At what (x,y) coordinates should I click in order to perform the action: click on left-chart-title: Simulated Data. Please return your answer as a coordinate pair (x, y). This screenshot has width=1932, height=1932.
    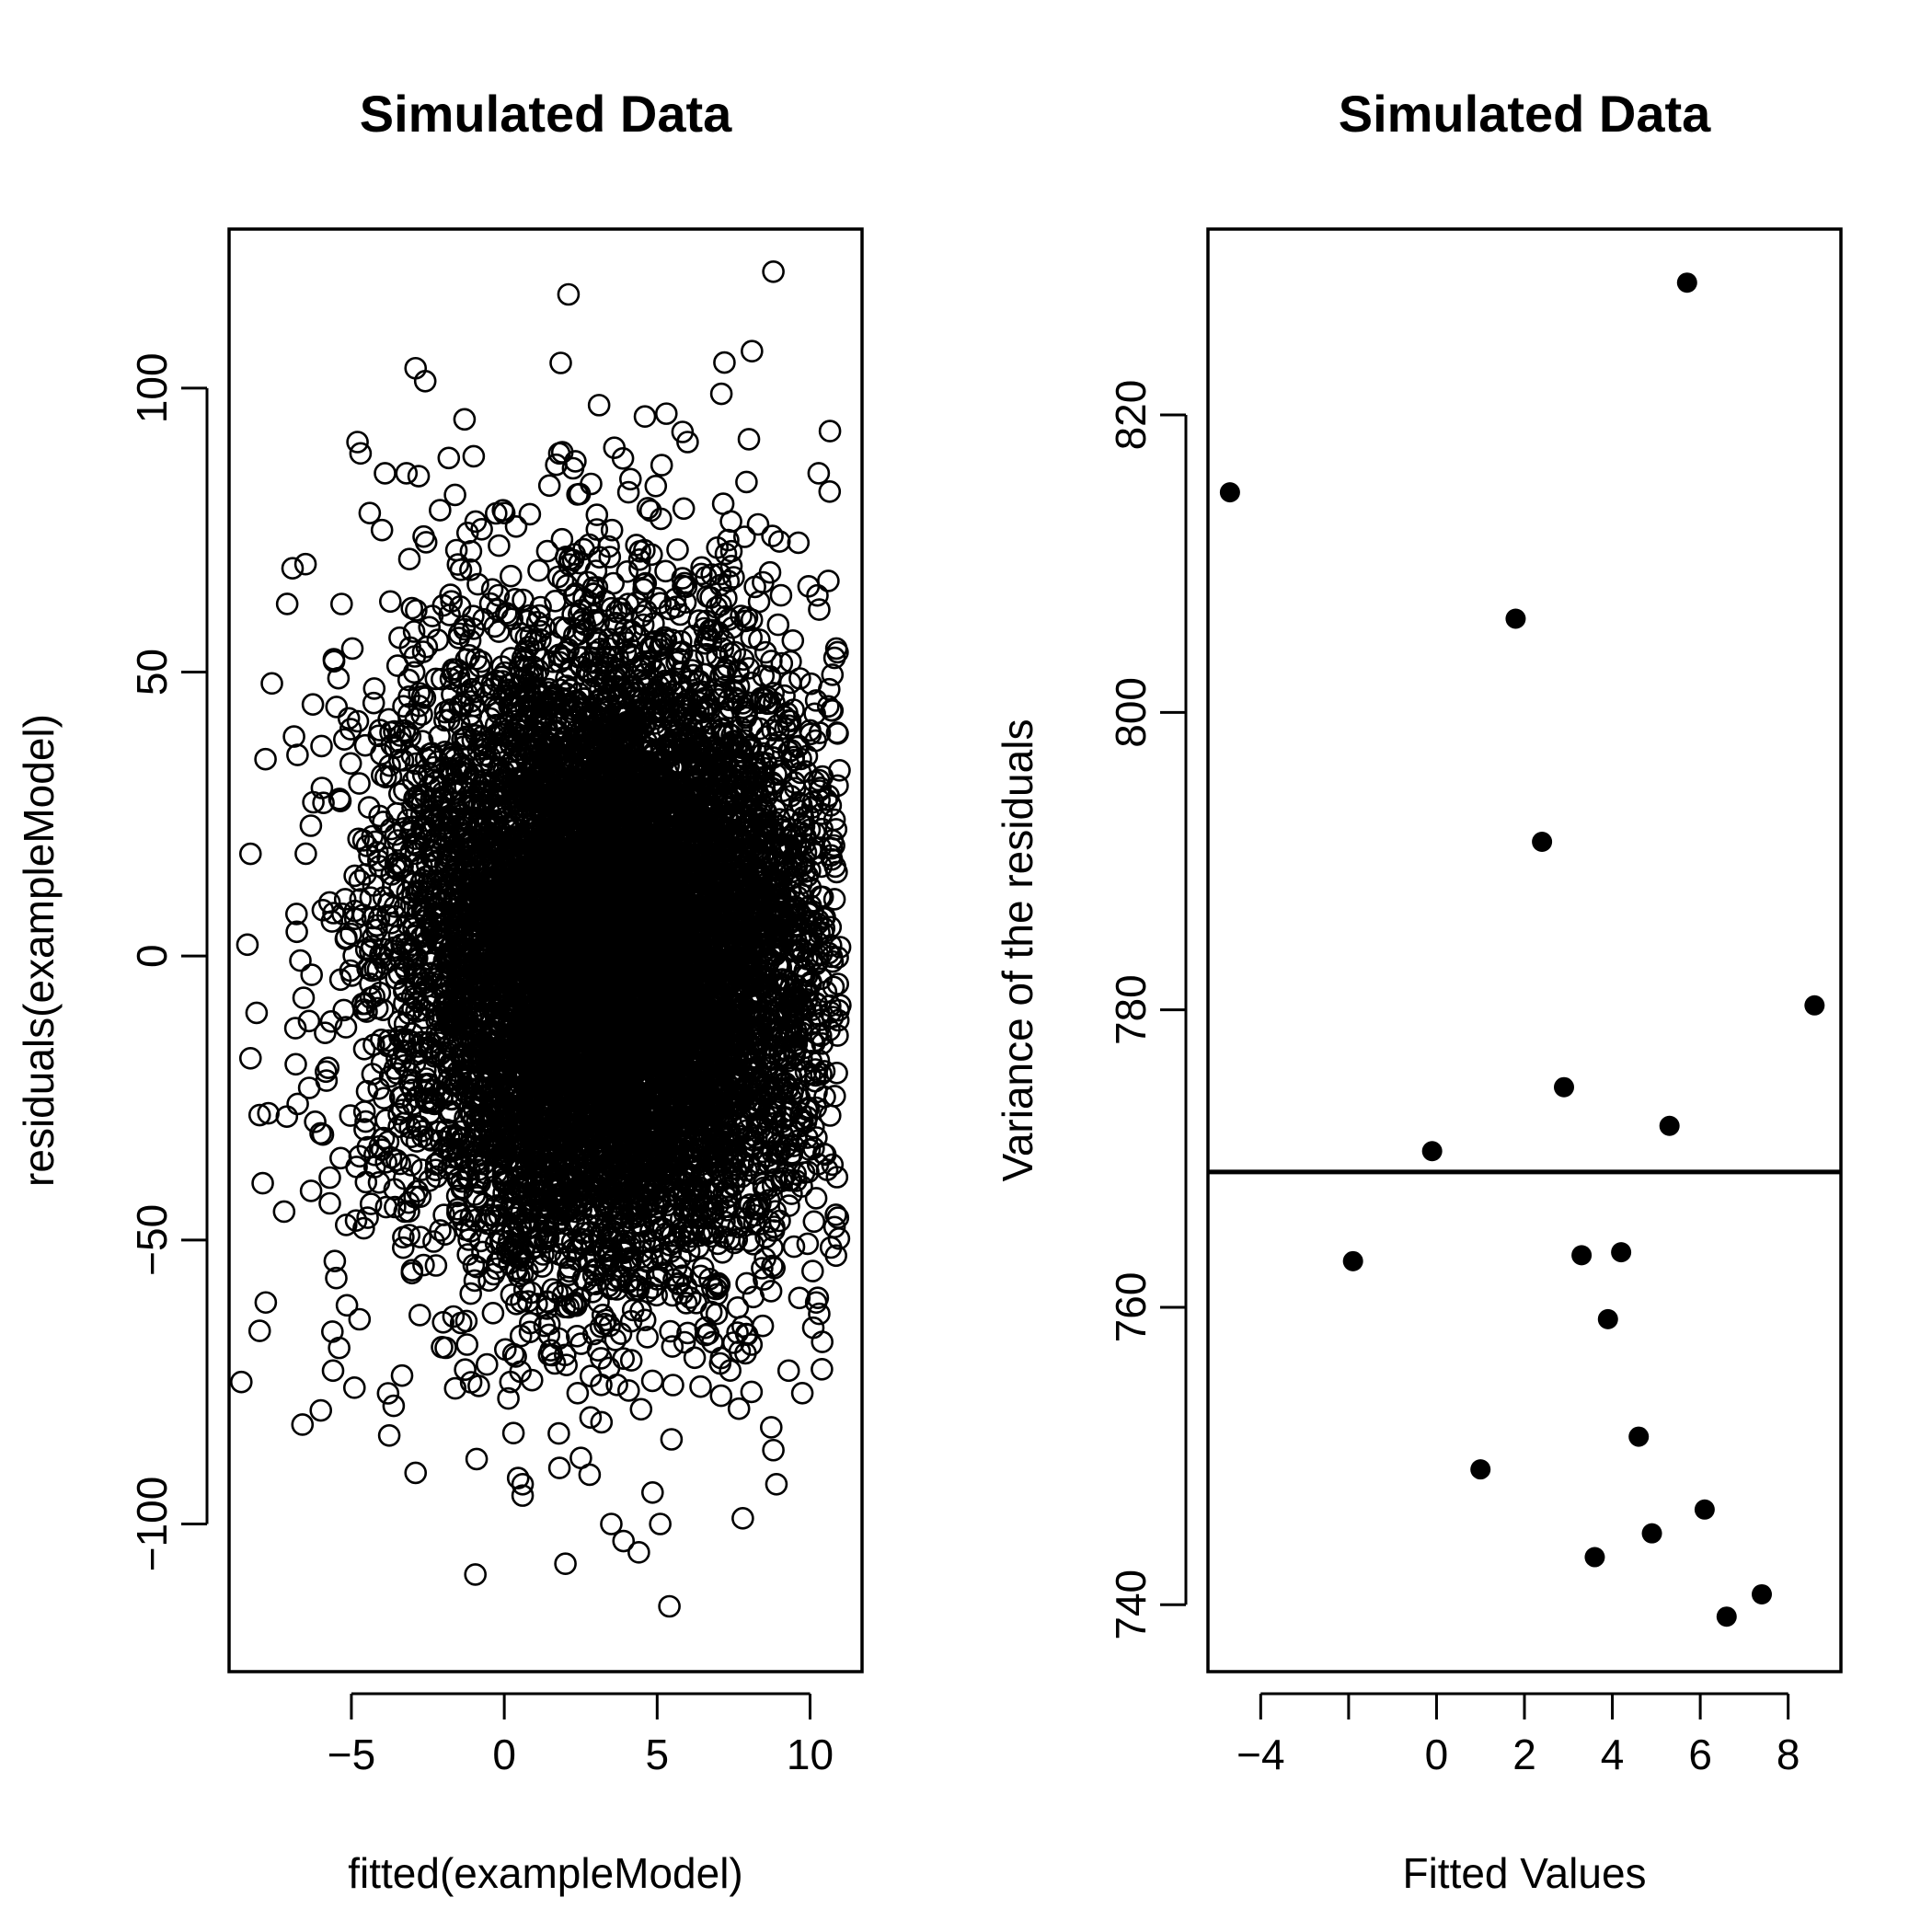
    Looking at the image, I should click on (546, 114).